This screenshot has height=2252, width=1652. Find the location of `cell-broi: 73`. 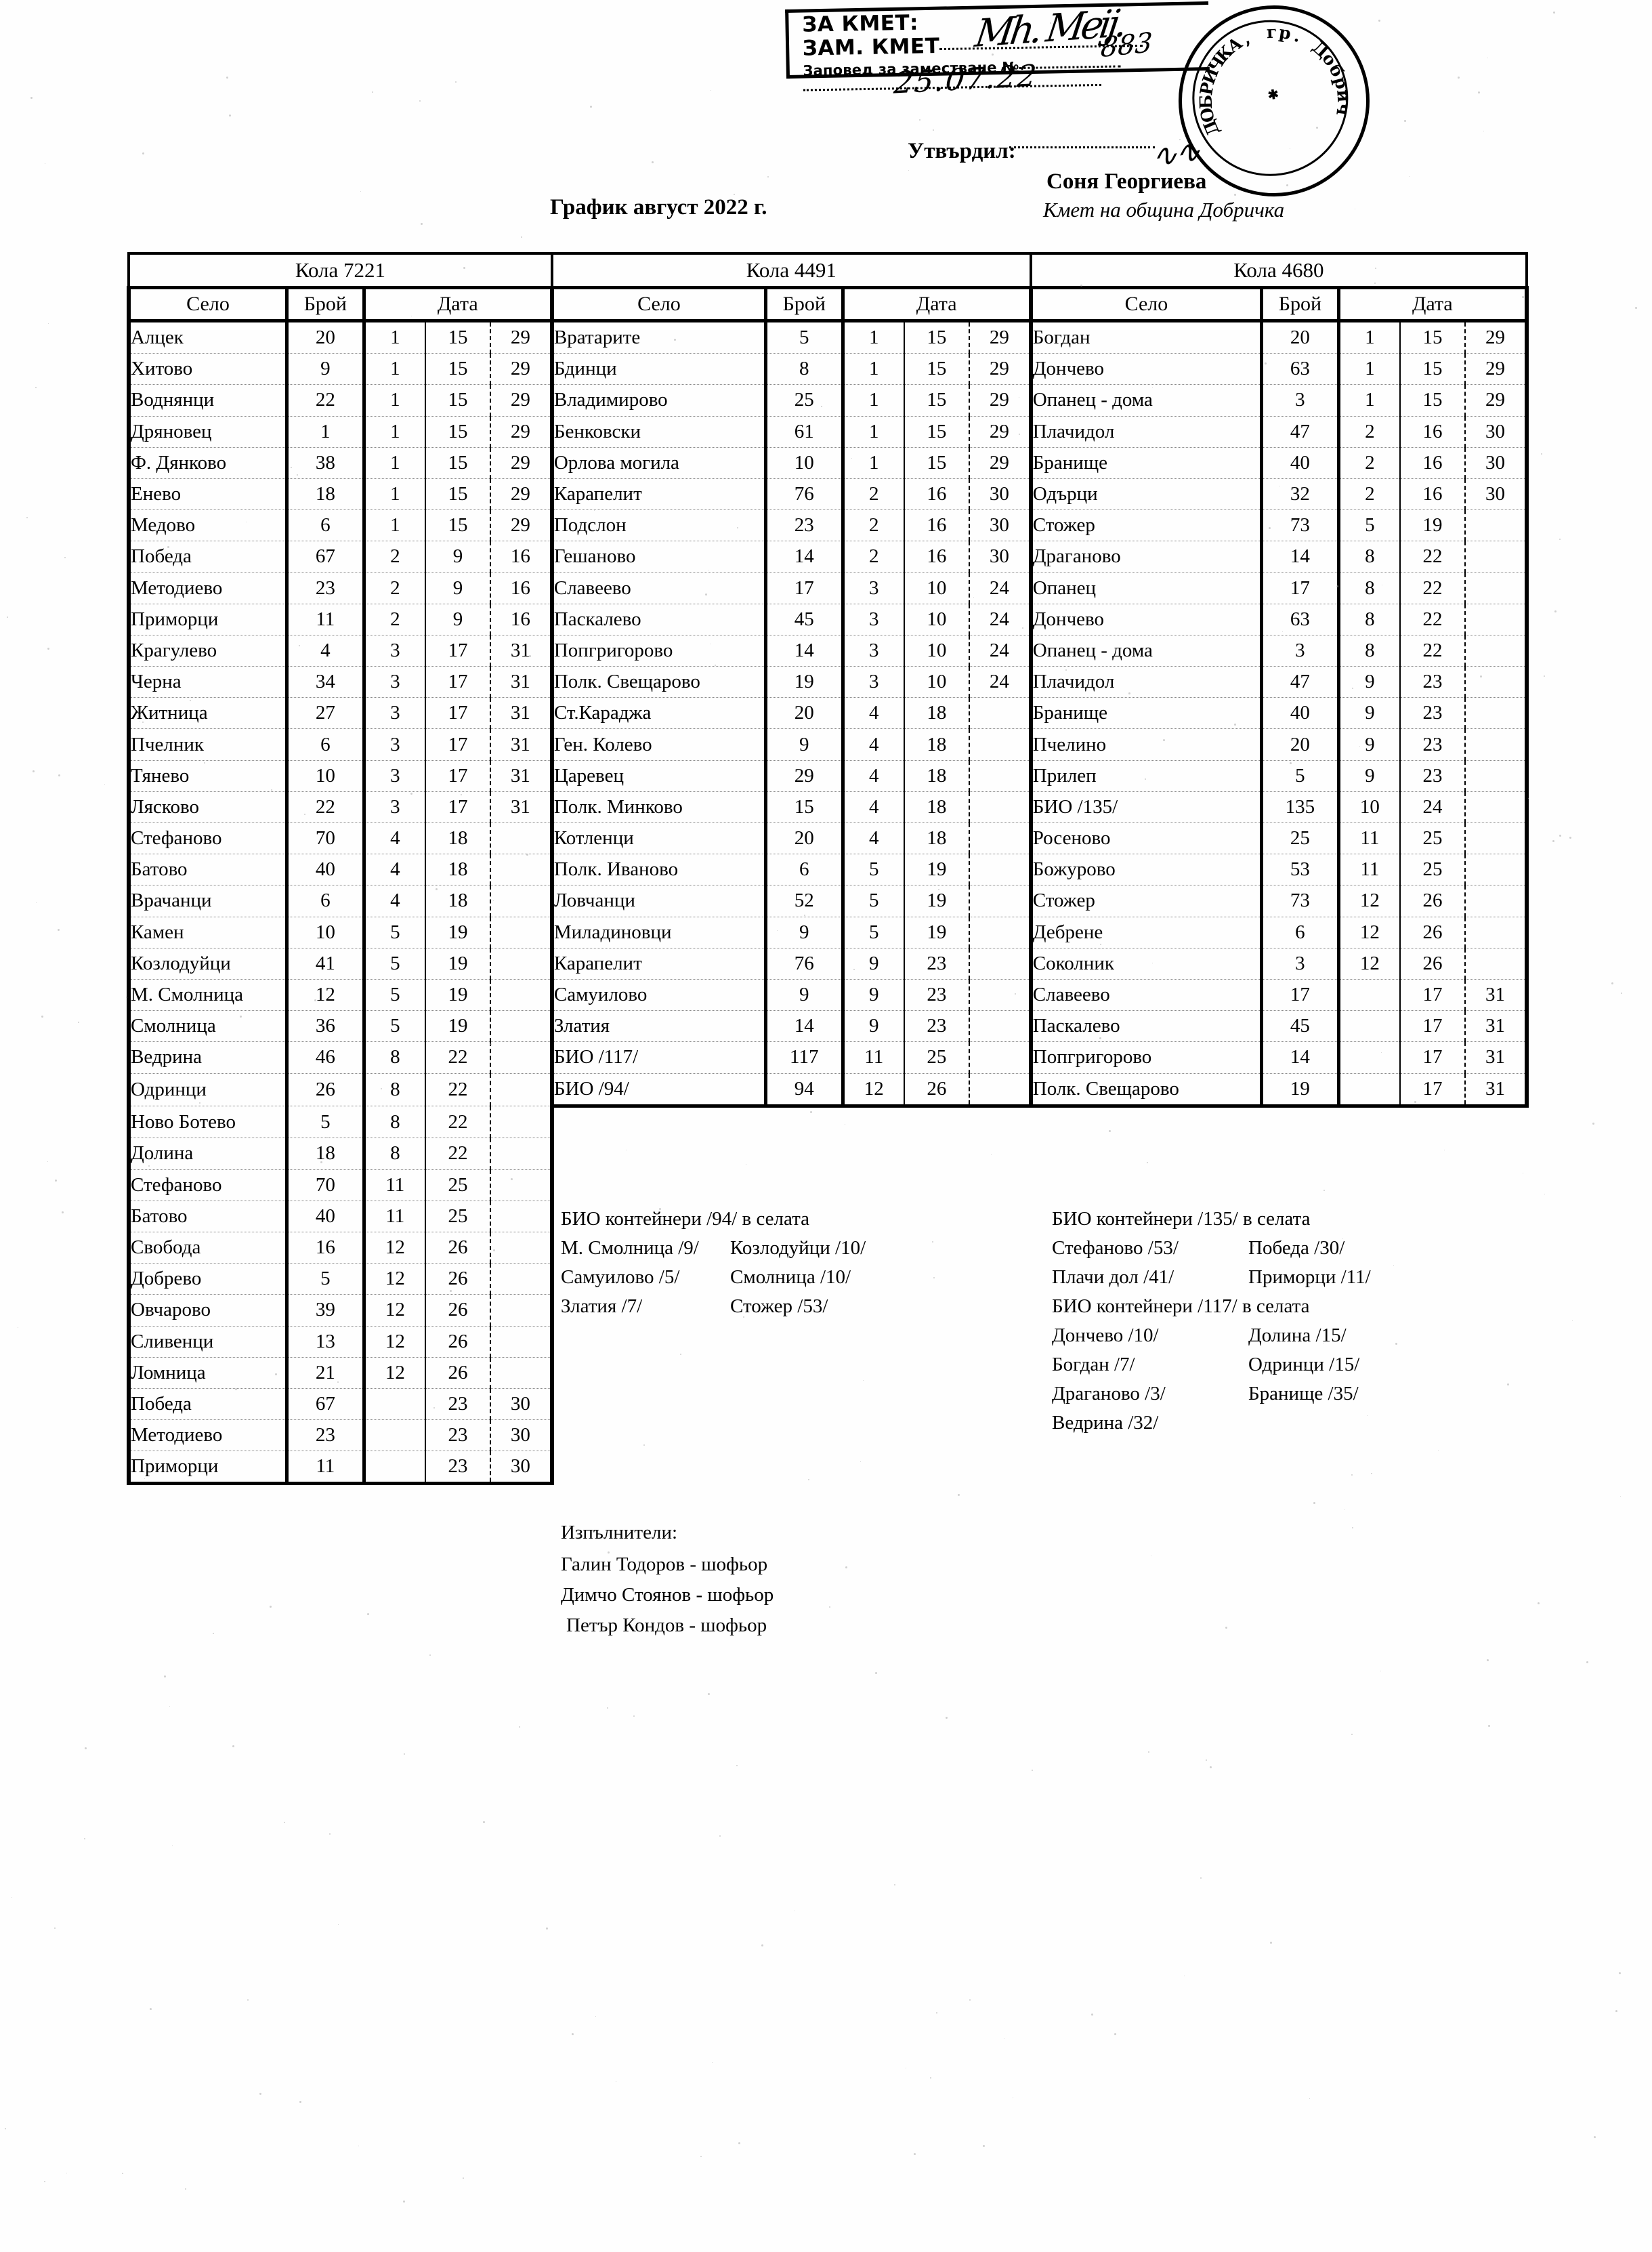

cell-broi: 73 is located at coordinates (1300, 901).